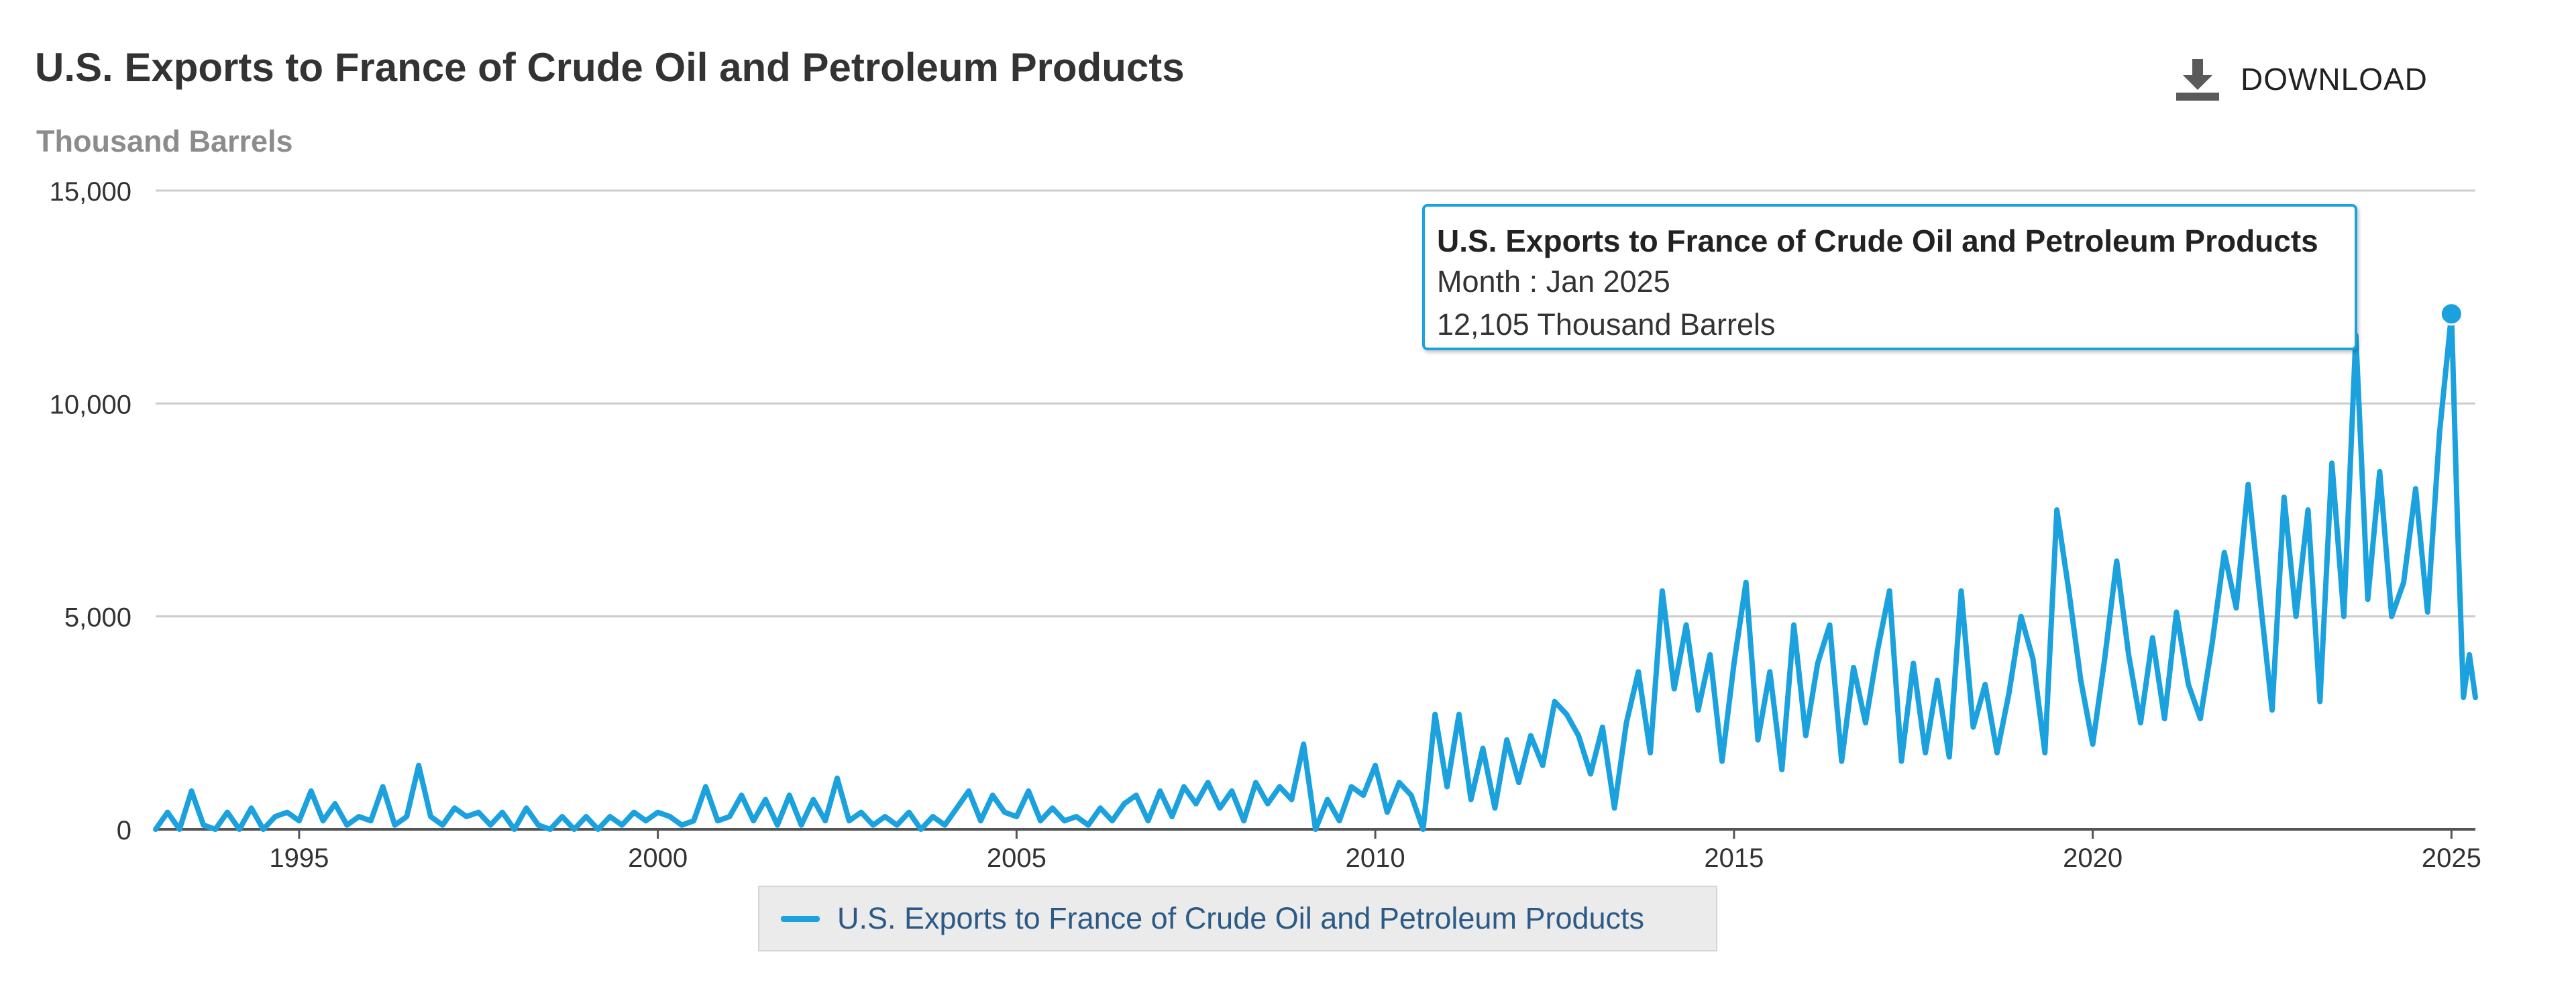 Image resolution: width=2576 pixels, height=987 pixels. I want to click on download-icon, so click(2197, 80).